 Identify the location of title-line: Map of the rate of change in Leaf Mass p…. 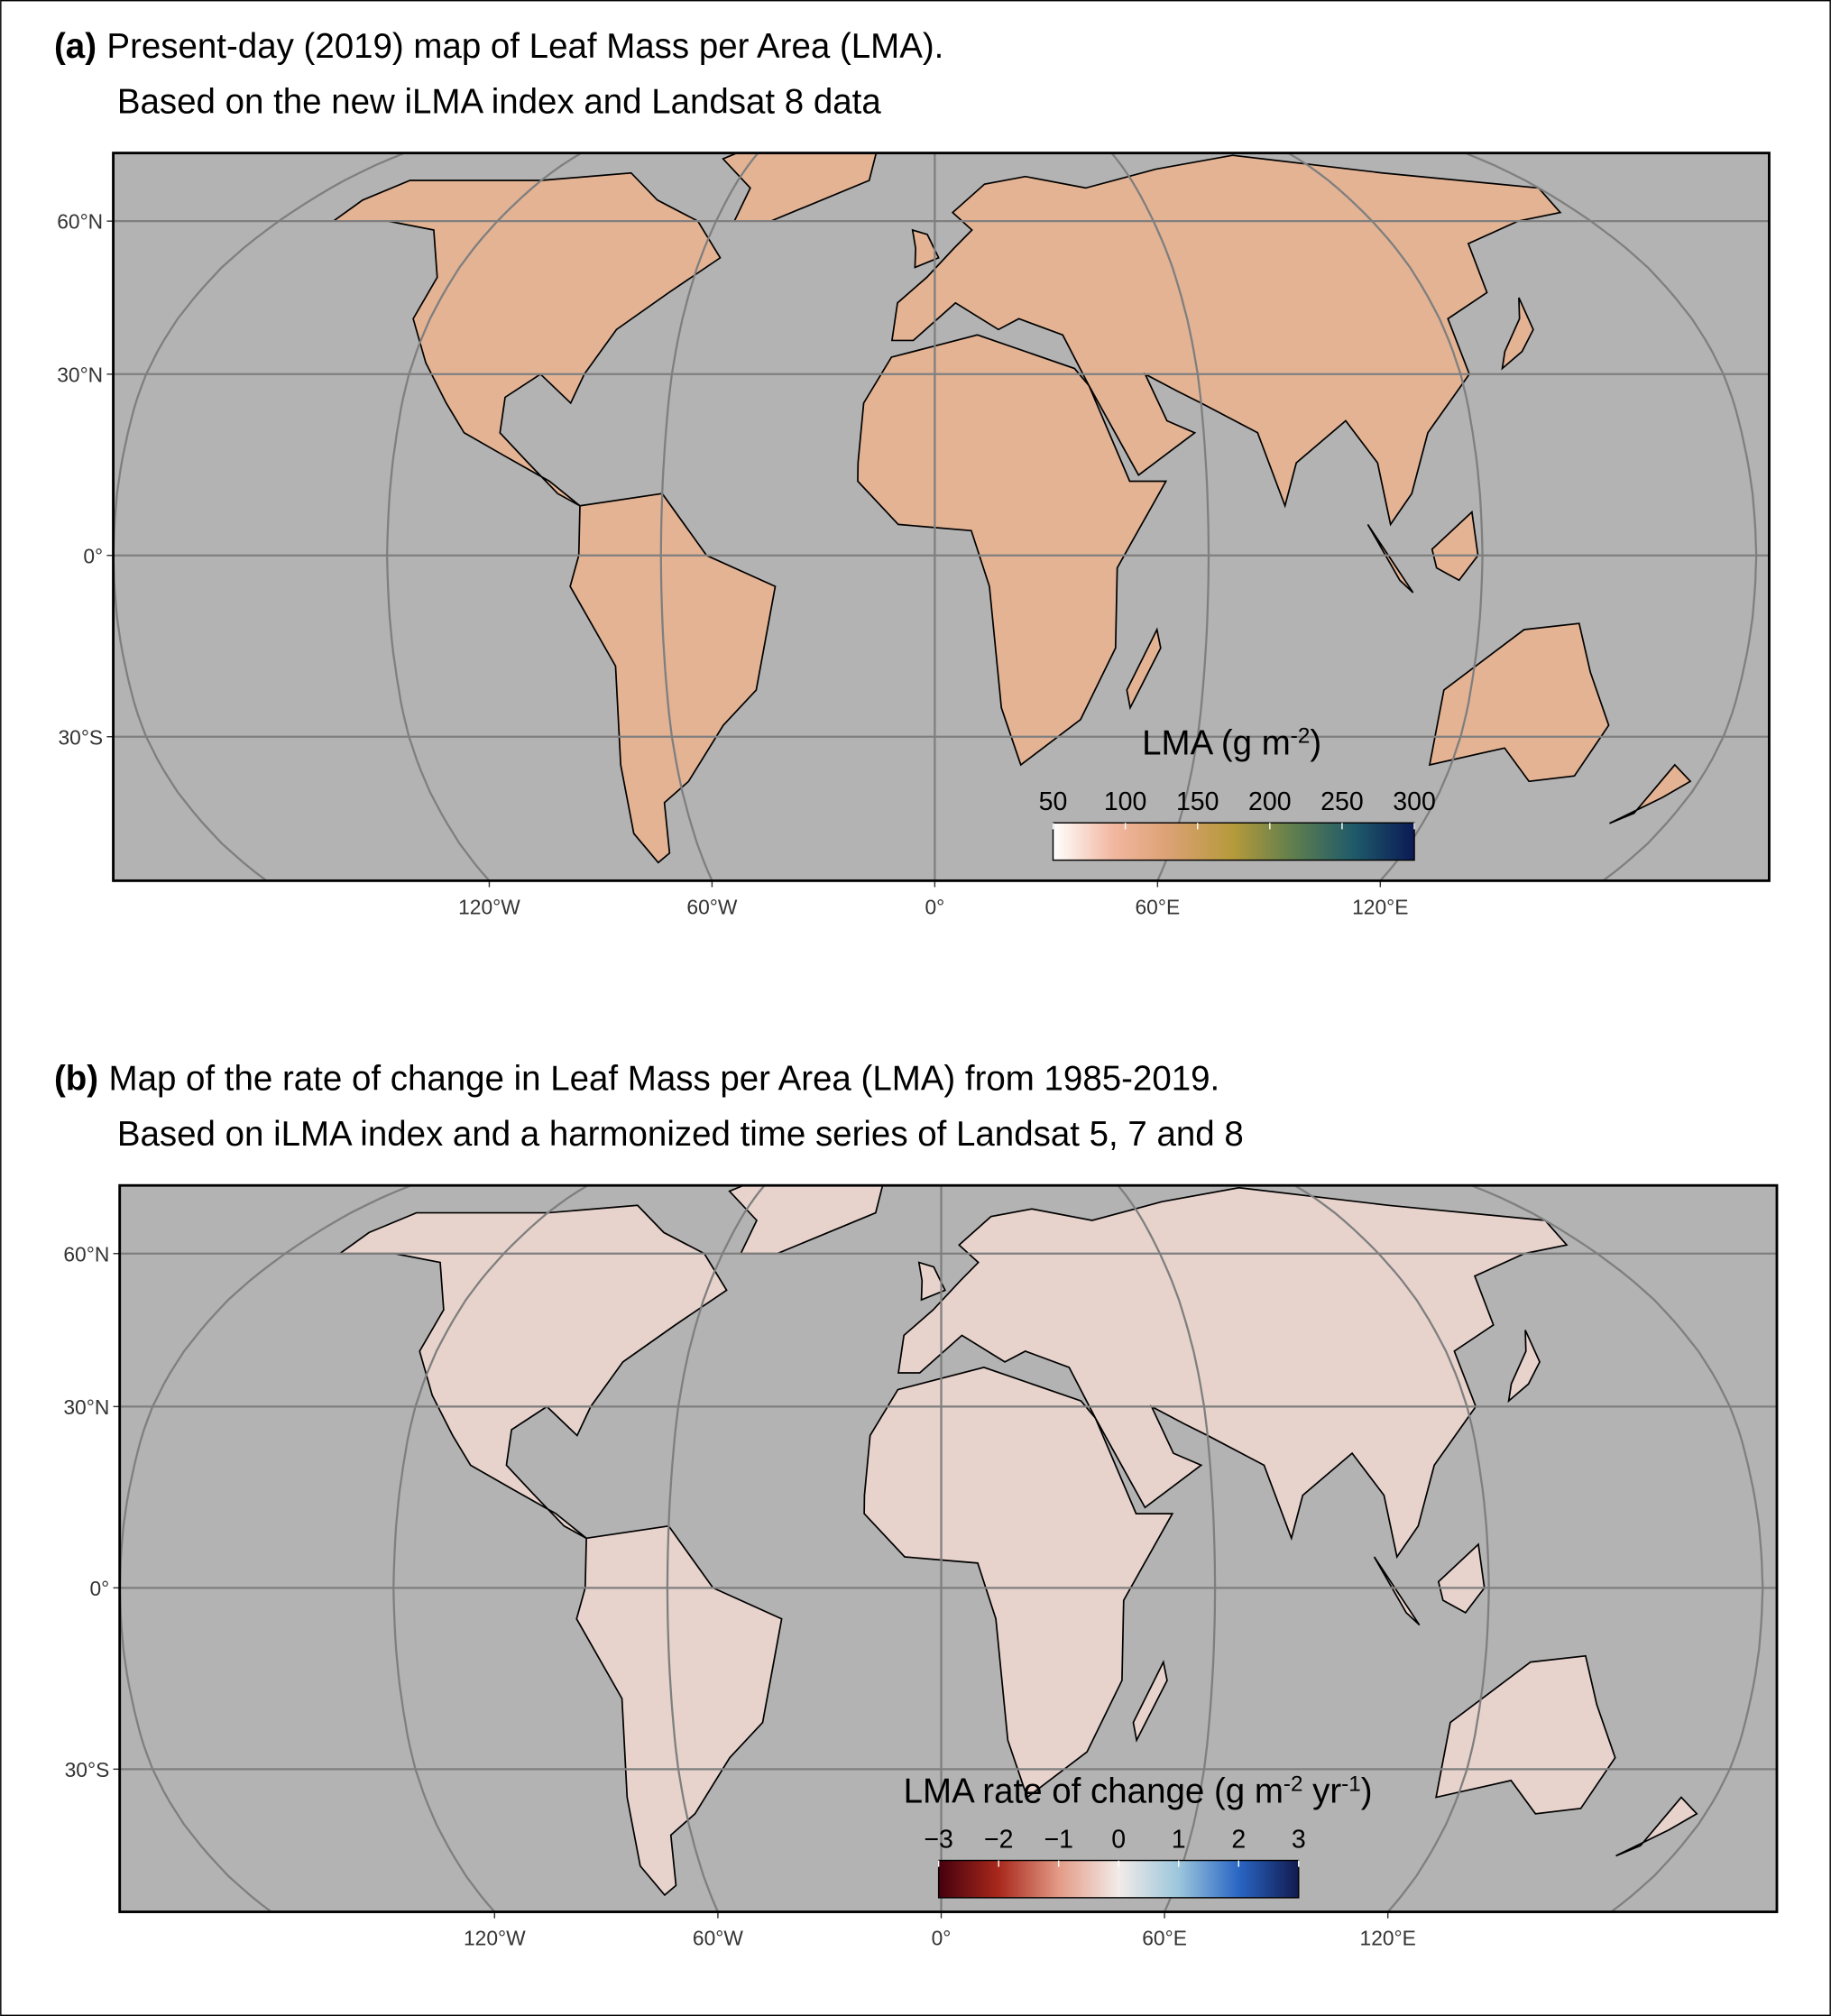
(665, 1079).